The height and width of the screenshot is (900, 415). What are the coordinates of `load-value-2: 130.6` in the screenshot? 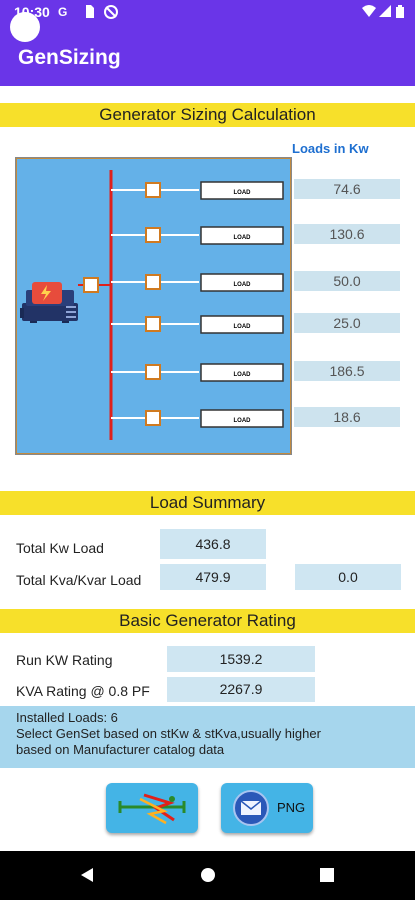 It's located at (347, 234).